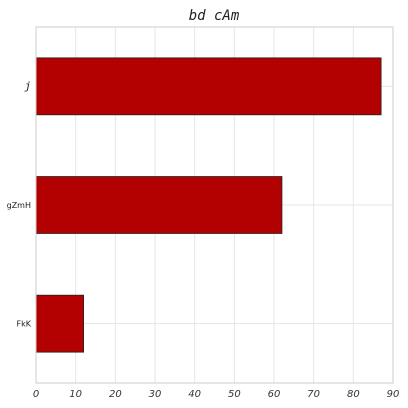  I want to click on y-tick-label: gZmH, so click(19, 205).